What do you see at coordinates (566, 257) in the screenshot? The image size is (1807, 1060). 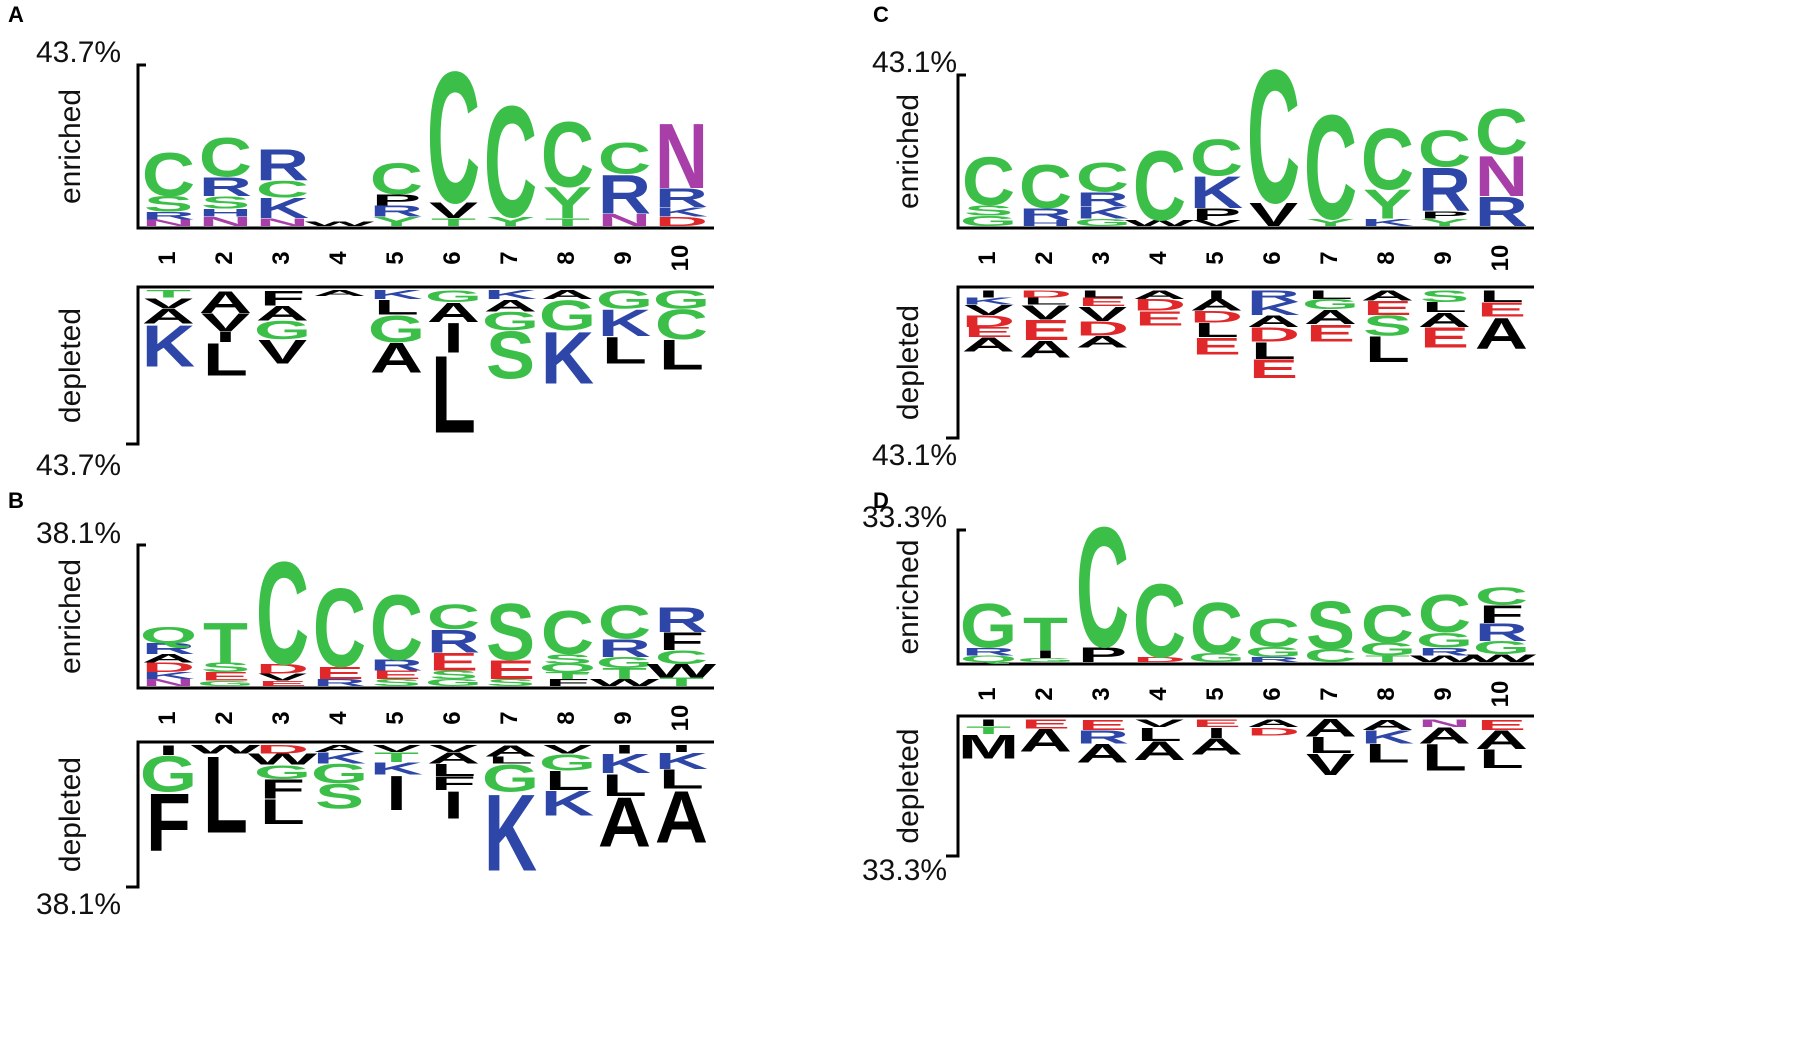 I see `position-label: 8` at bounding box center [566, 257].